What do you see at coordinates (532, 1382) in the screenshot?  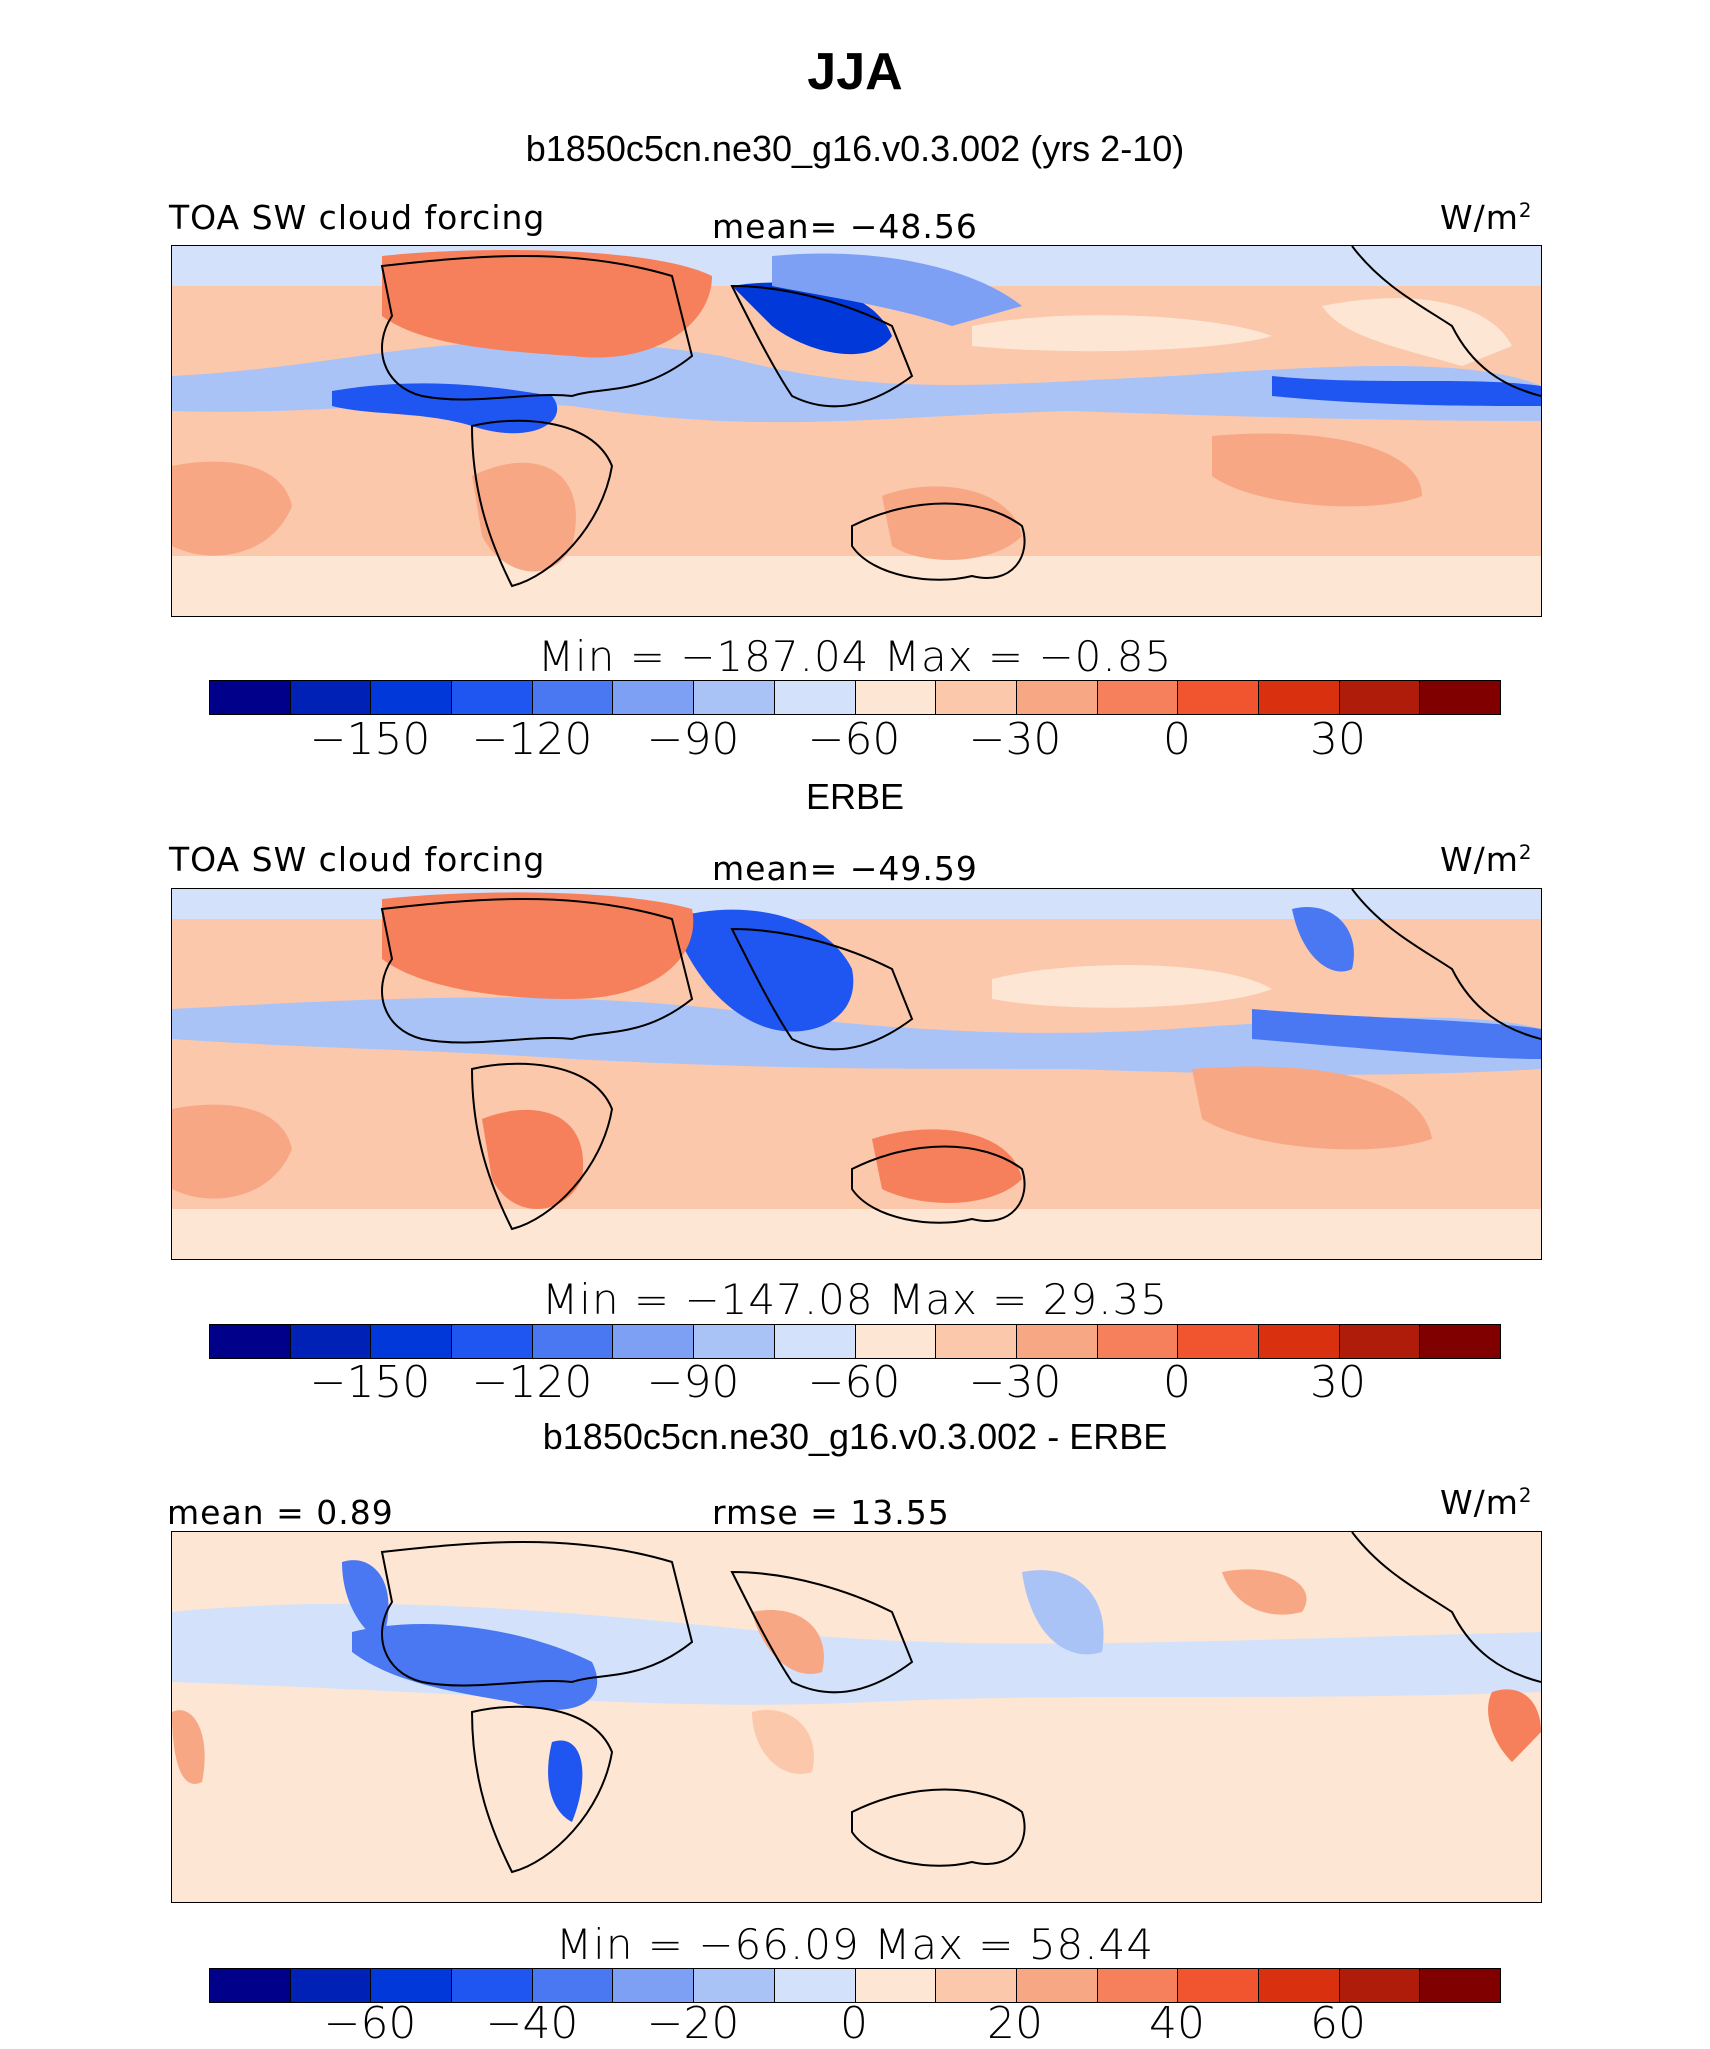 I see `panel-2-tick: −120` at bounding box center [532, 1382].